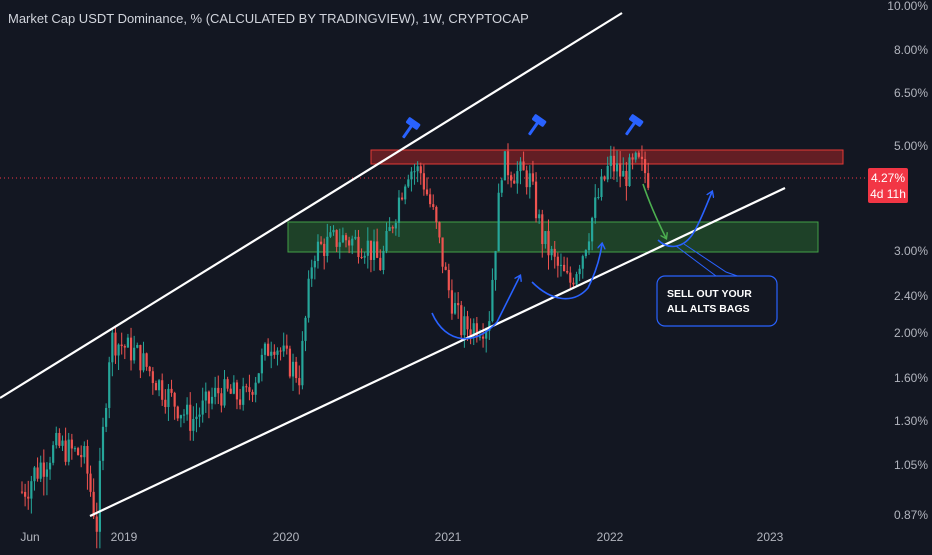  I want to click on y-tick-label: 6.50%, so click(911, 93).